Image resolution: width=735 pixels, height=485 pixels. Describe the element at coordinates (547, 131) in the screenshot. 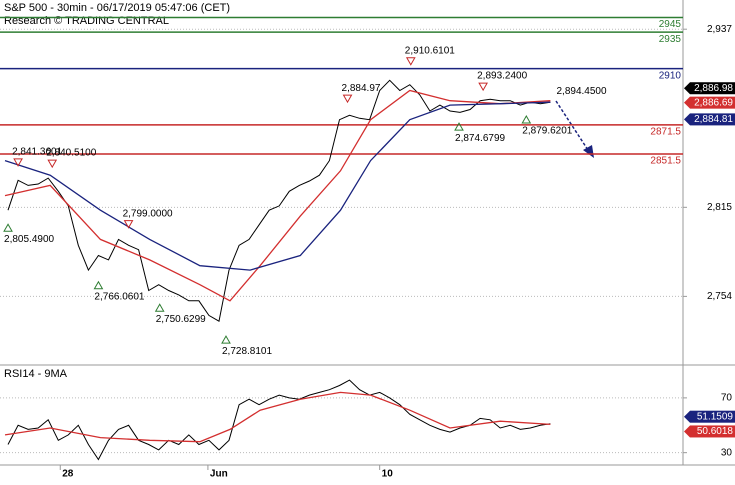

I see `pivot-label: 2,879.6201` at that location.